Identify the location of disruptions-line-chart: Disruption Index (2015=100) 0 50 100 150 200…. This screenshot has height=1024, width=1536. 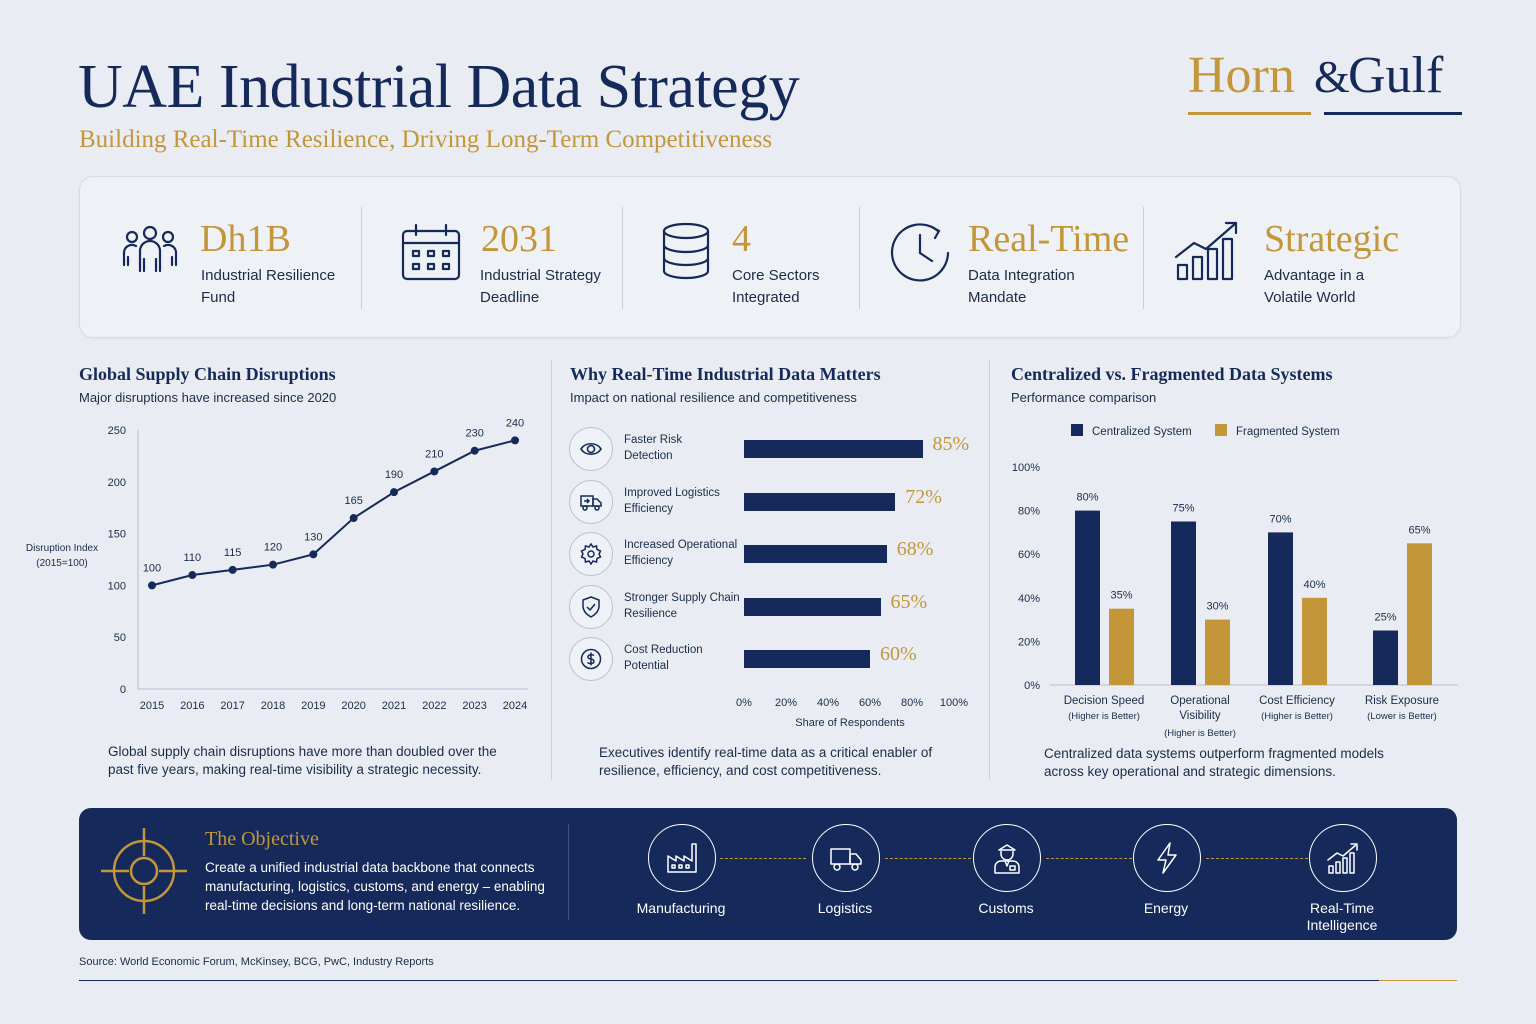
(277, 564).